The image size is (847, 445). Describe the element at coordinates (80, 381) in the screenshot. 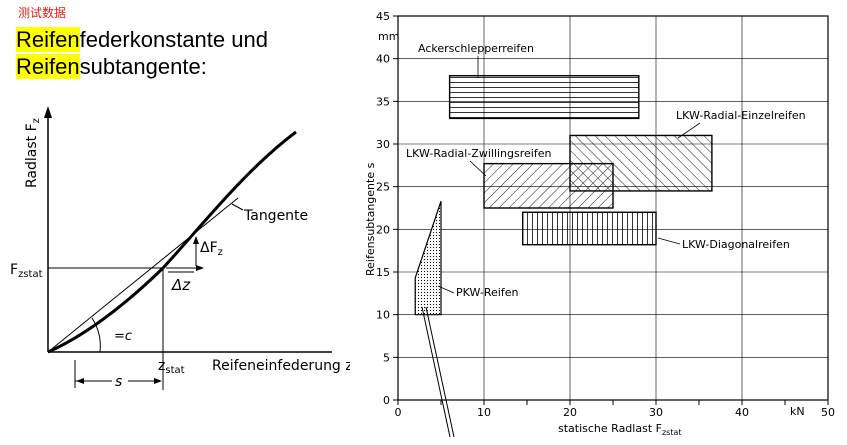

I see `s-left-arrow` at that location.